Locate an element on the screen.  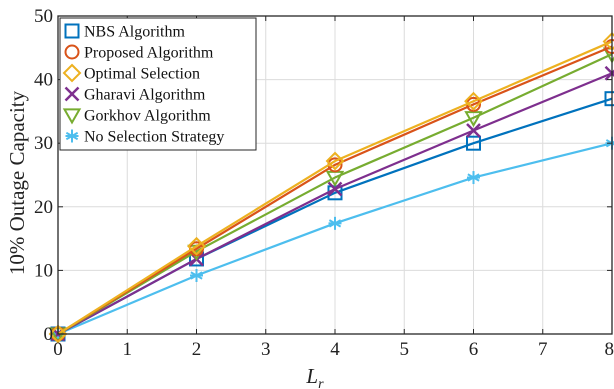
x-axis-title: Lr is located at coordinates (314, 376).